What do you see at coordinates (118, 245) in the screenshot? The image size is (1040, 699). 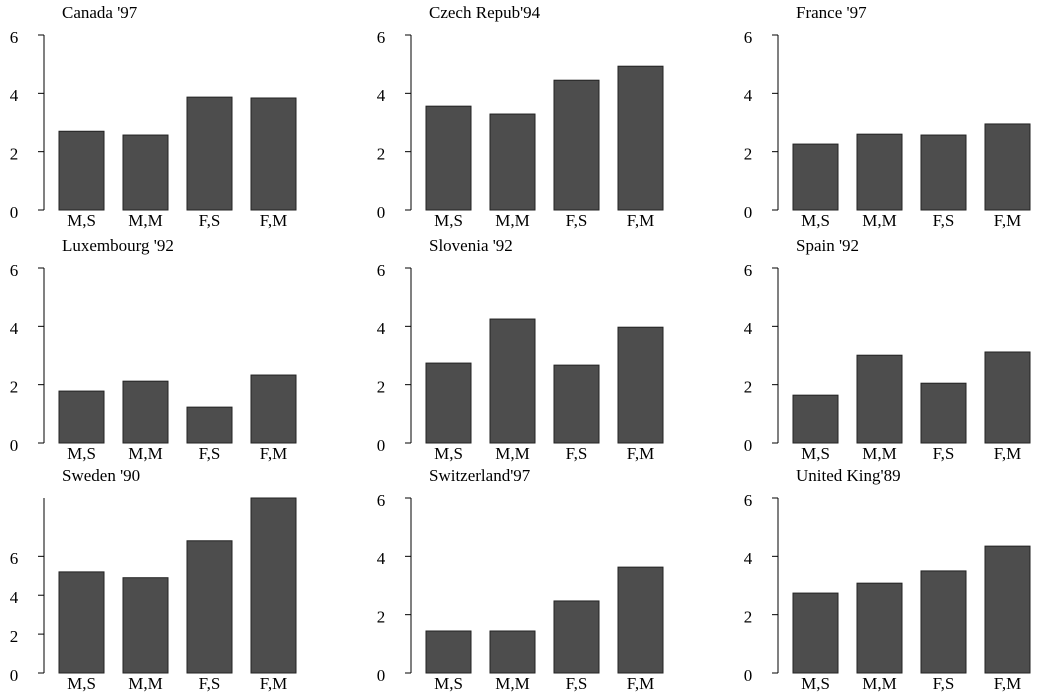 I see `panel-title: Luxembourg '92` at bounding box center [118, 245].